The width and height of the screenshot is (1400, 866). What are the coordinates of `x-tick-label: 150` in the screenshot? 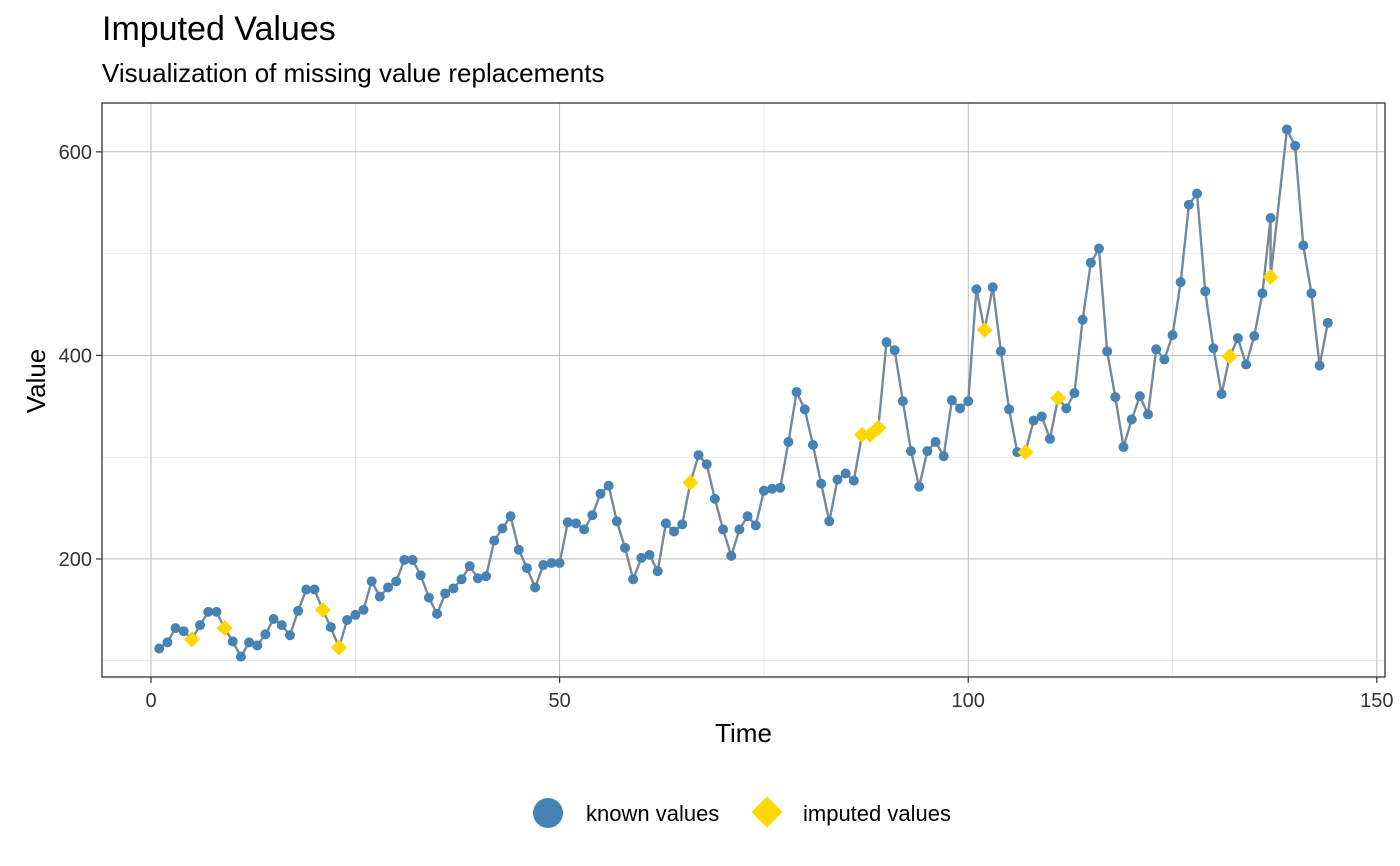 It's located at (1376, 701).